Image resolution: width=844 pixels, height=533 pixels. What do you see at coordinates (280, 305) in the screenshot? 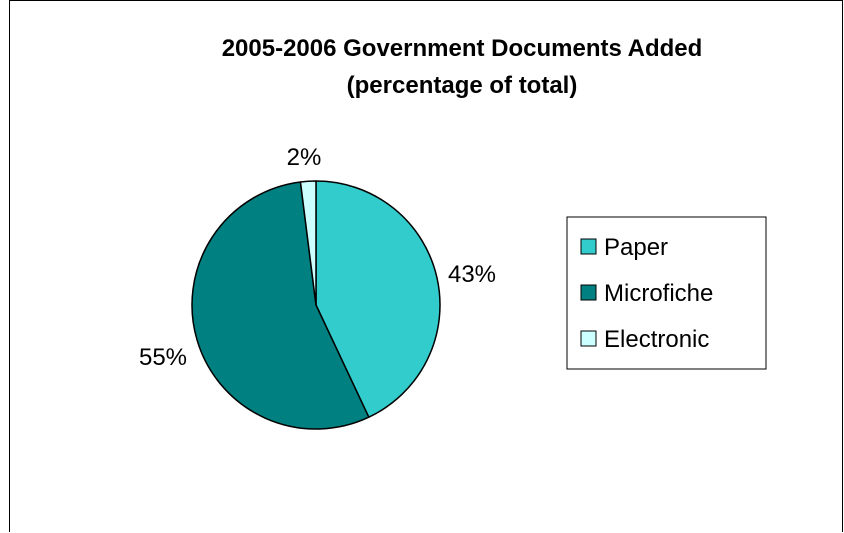
I see `pie-slice-microfiche` at bounding box center [280, 305].